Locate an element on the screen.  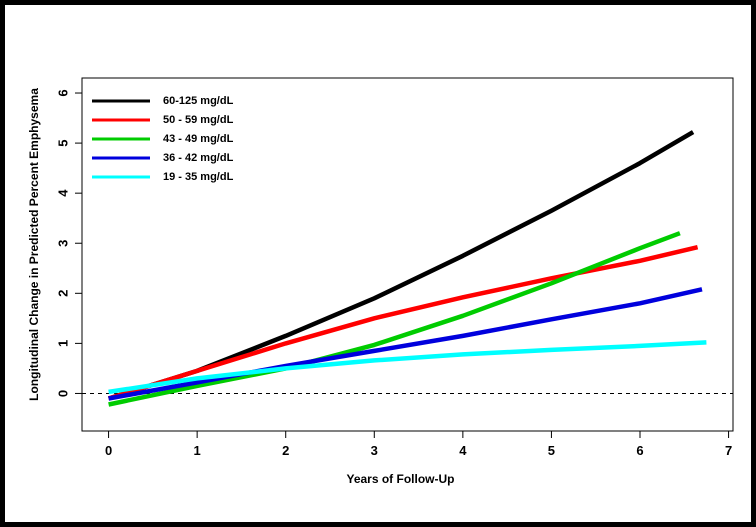
x-tick-label: 5 is located at coordinates (551, 450).